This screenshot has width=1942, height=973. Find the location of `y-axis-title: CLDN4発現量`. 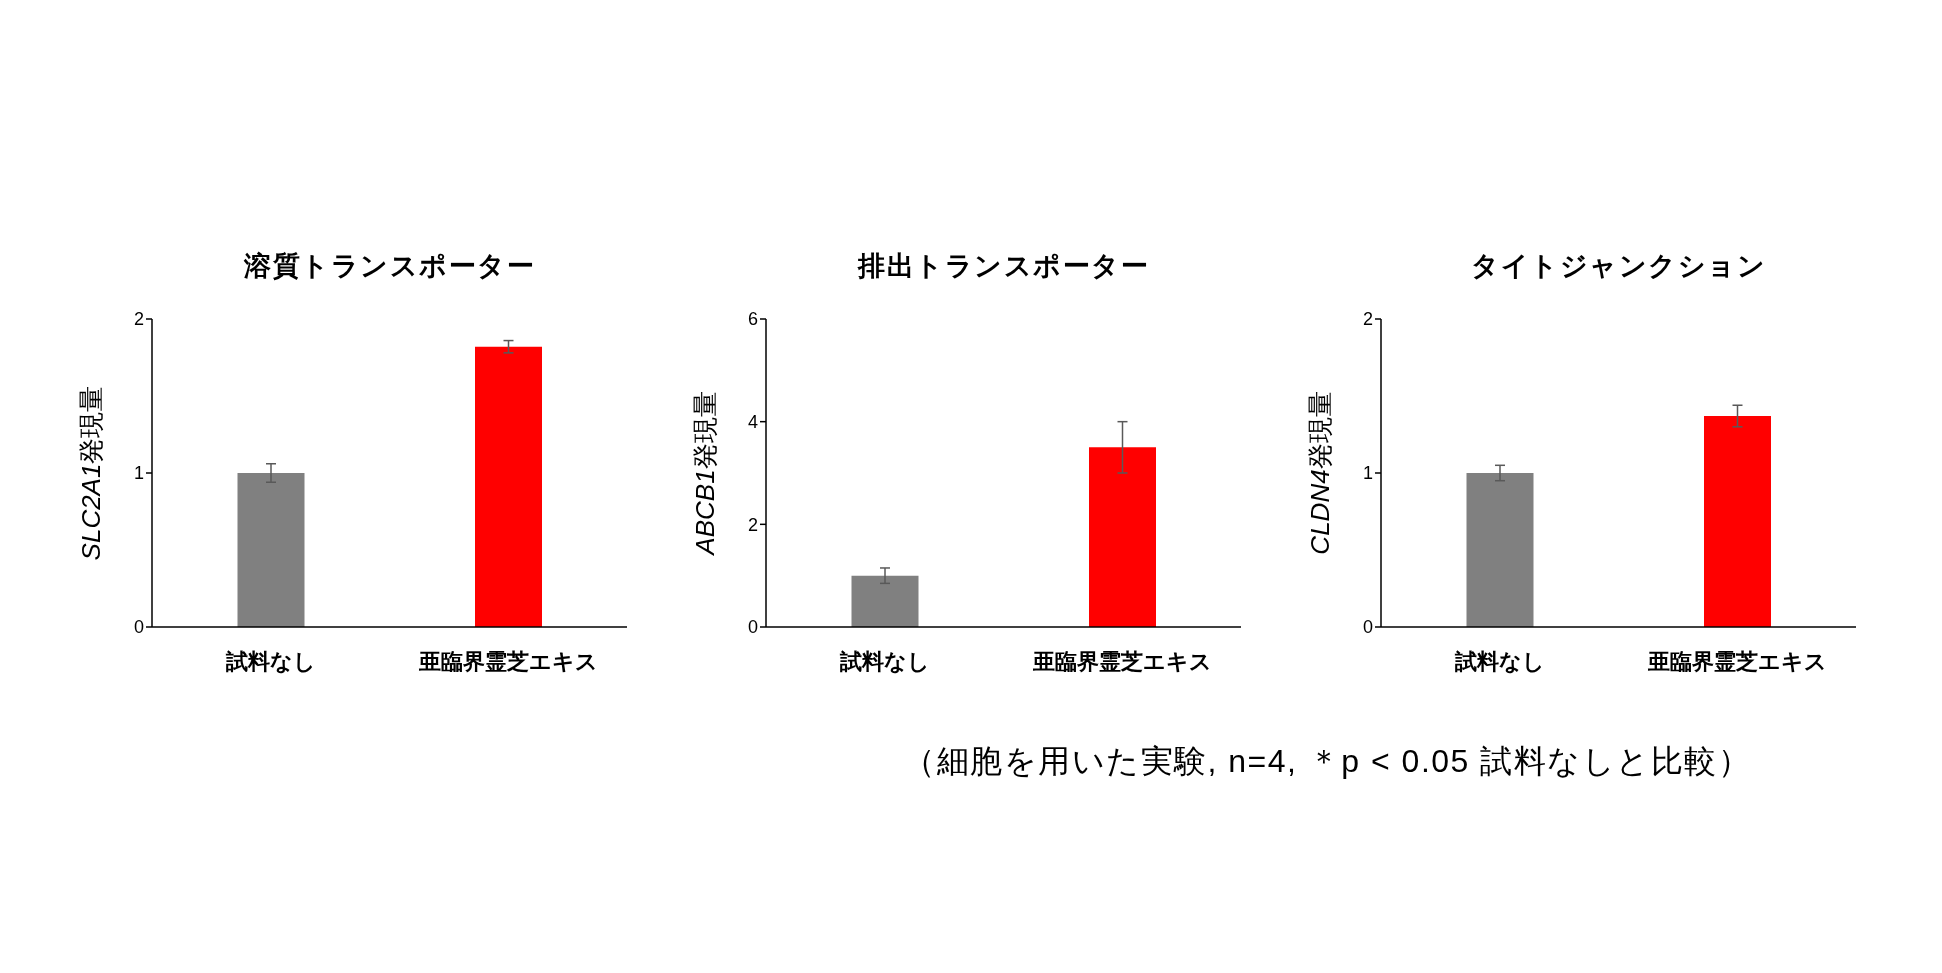

y-axis-title: CLDN4発現量 is located at coordinates (1320, 473).